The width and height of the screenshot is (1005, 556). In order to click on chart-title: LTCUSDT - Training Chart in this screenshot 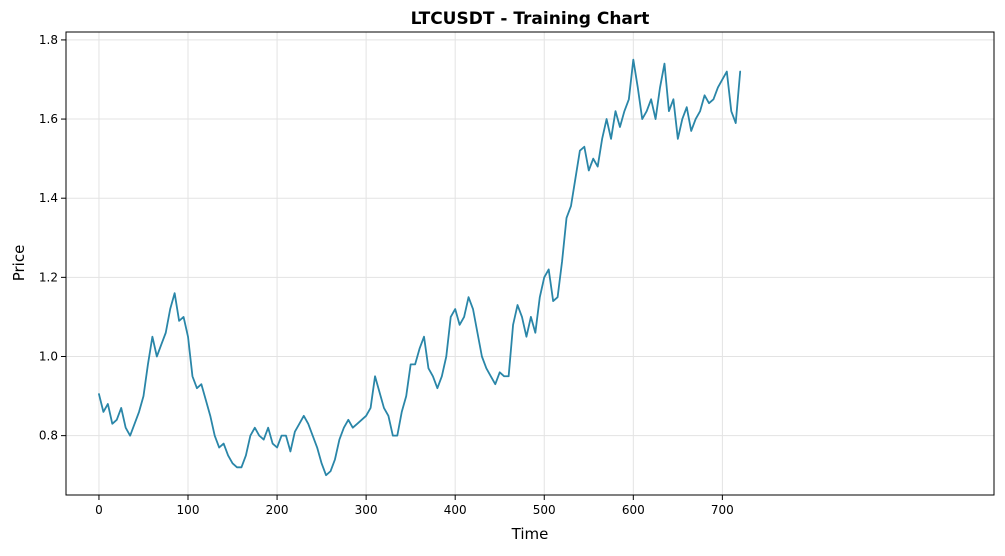, I will do `click(530, 19)`.